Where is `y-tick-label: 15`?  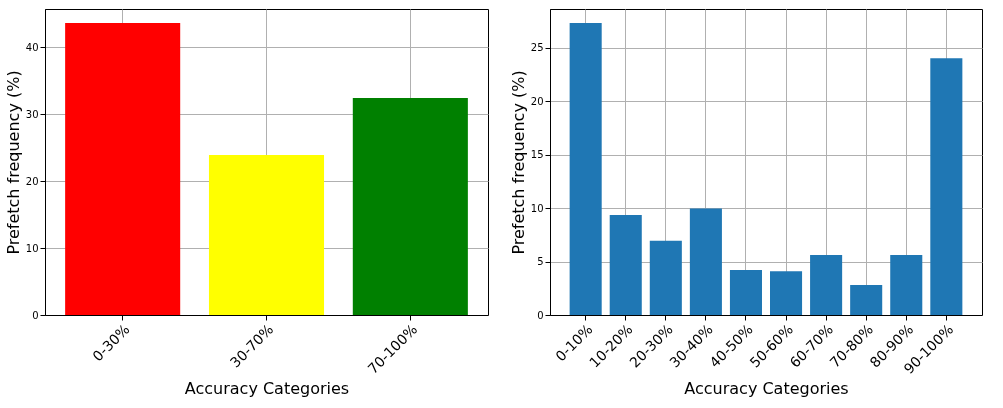
y-tick-label: 15 is located at coordinates (537, 155).